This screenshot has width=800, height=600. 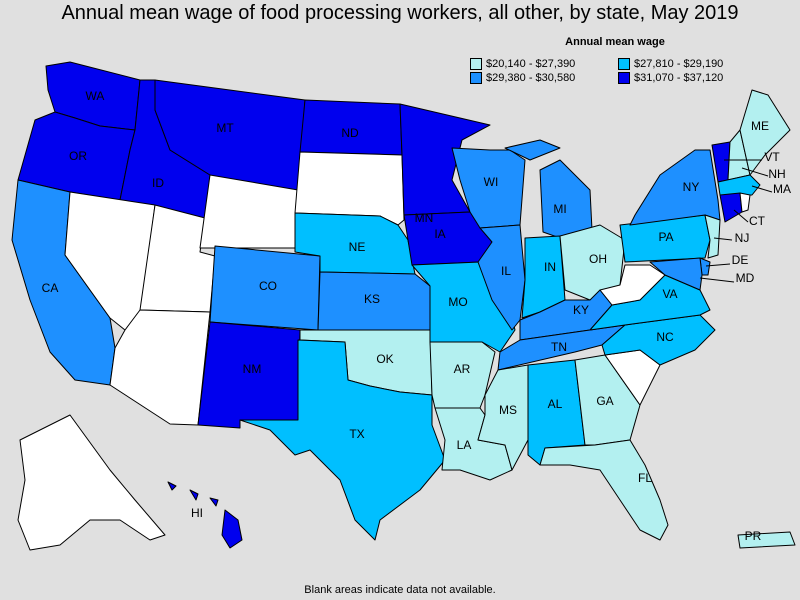 I want to click on state-label-me: ME, so click(x=760, y=126).